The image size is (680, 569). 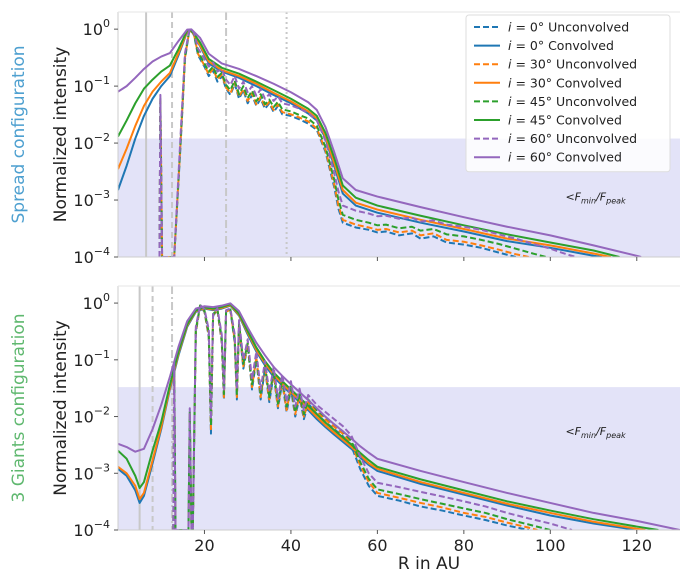 I want to click on legend-label: i = 0° Convolved, so click(x=561, y=45).